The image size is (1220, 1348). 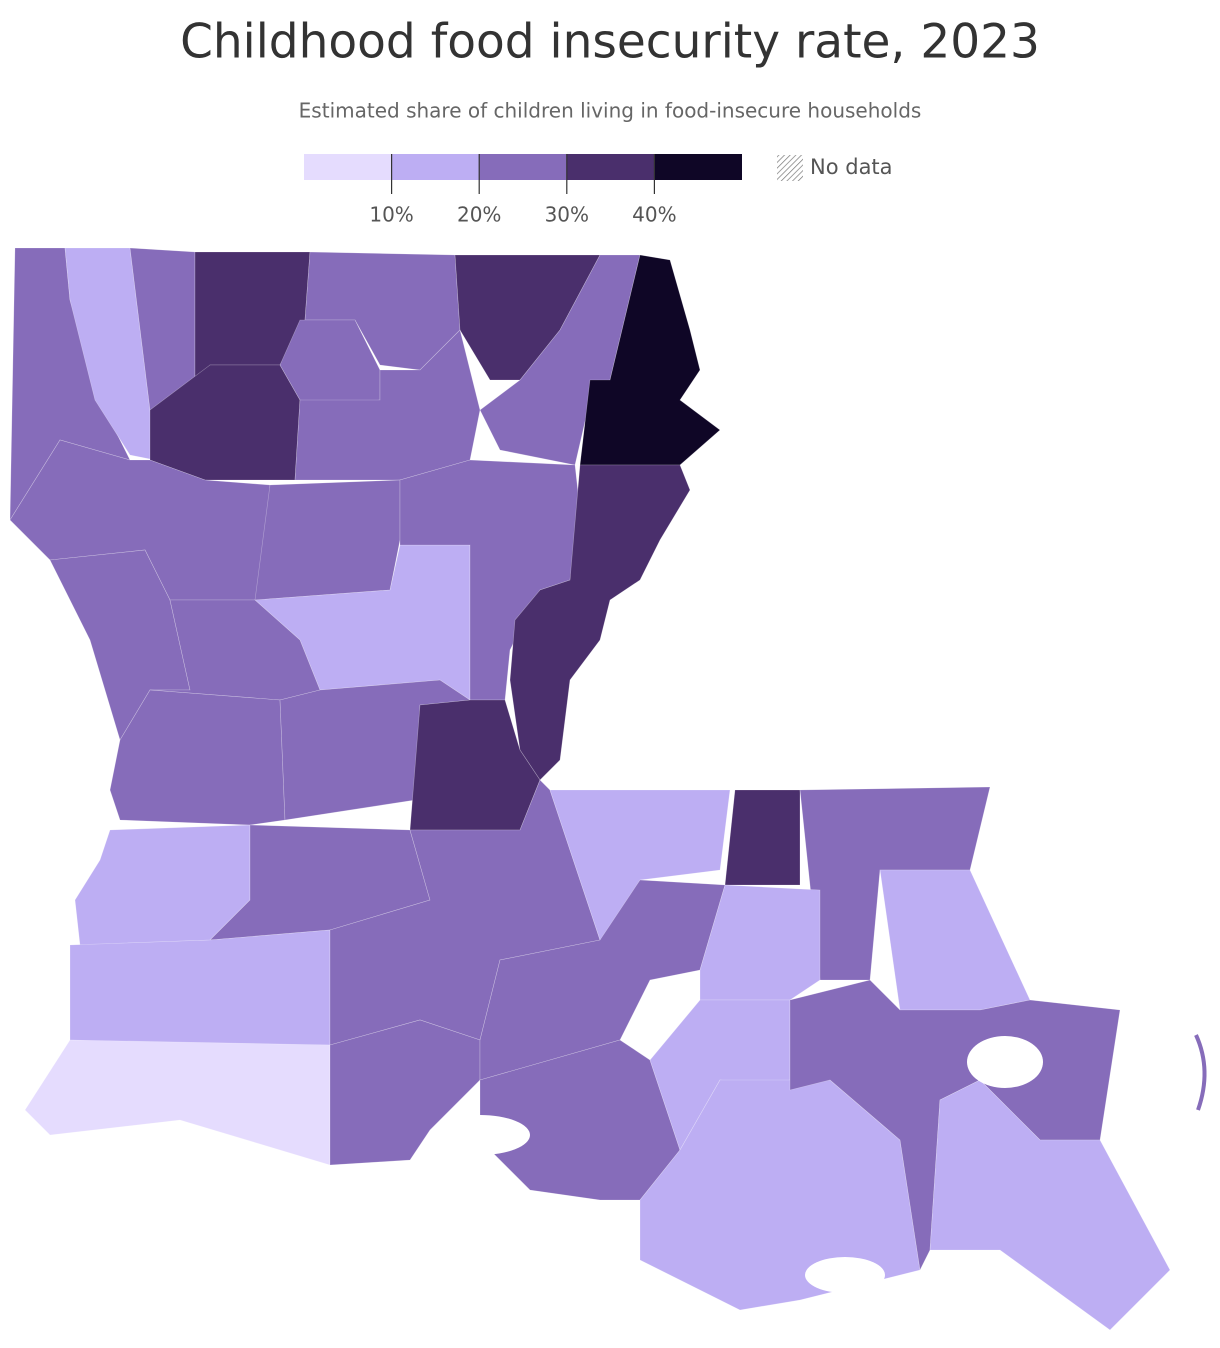 I want to click on title: Childhood food insecurity rate, 2023, so click(x=610, y=42).